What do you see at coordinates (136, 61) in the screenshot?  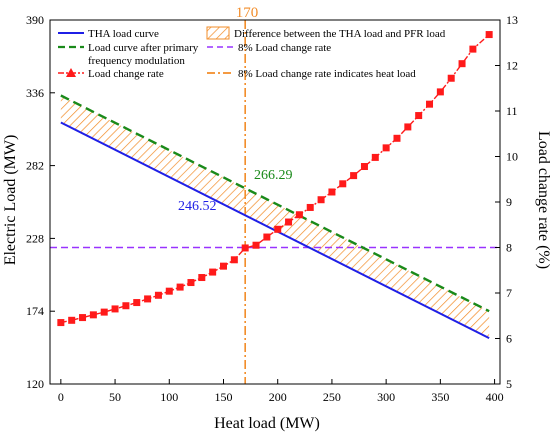 I see `legend-label-pfr-2: frequency modulation` at bounding box center [136, 61].